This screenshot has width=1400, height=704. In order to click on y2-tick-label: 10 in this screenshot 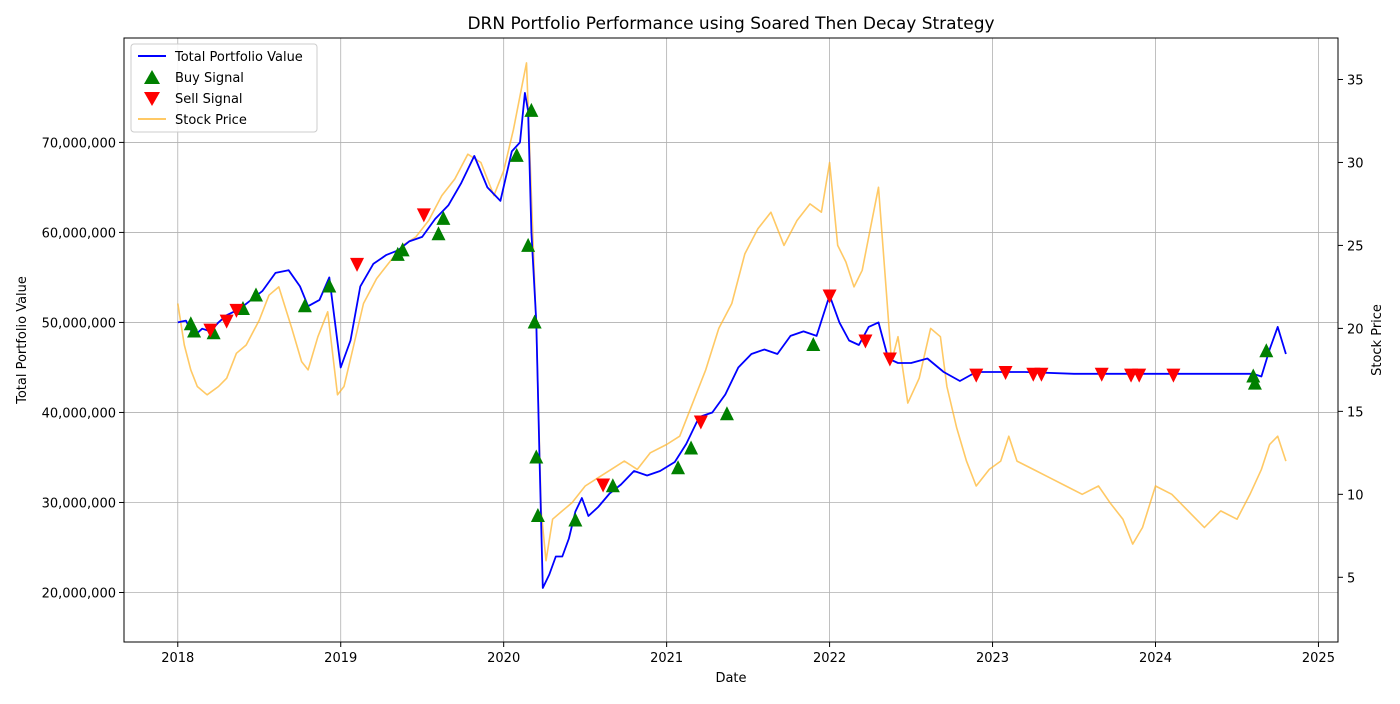, I will do `click(1355, 495)`.